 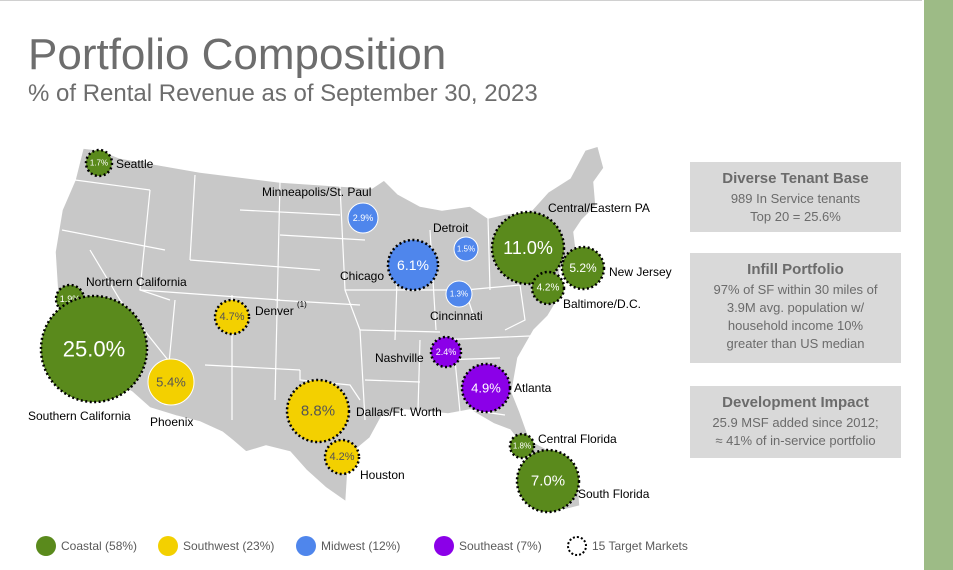 I want to click on market-label-new-jersey: New Jersey, so click(x=640, y=272).